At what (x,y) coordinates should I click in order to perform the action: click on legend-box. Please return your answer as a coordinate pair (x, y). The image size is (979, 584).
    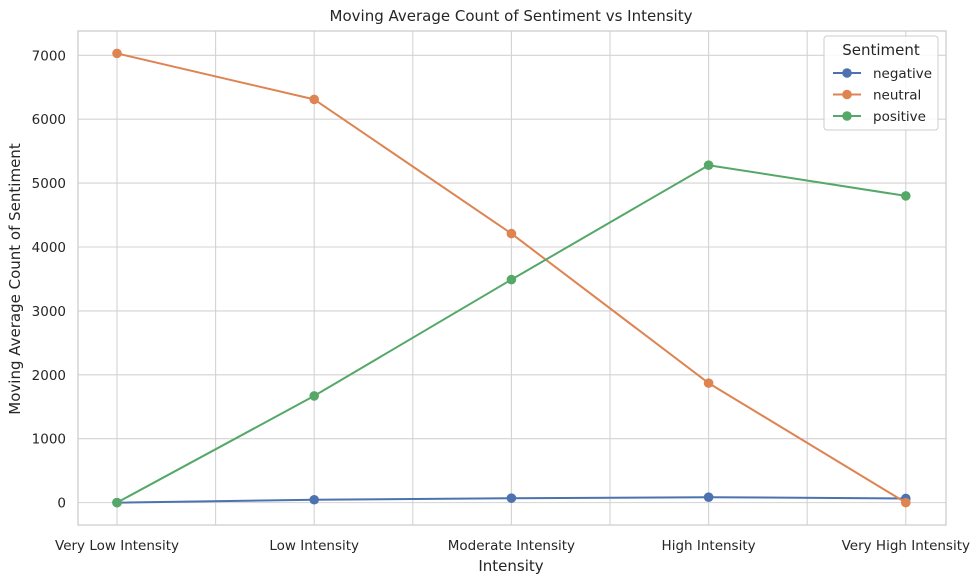
    Looking at the image, I should click on (881, 83).